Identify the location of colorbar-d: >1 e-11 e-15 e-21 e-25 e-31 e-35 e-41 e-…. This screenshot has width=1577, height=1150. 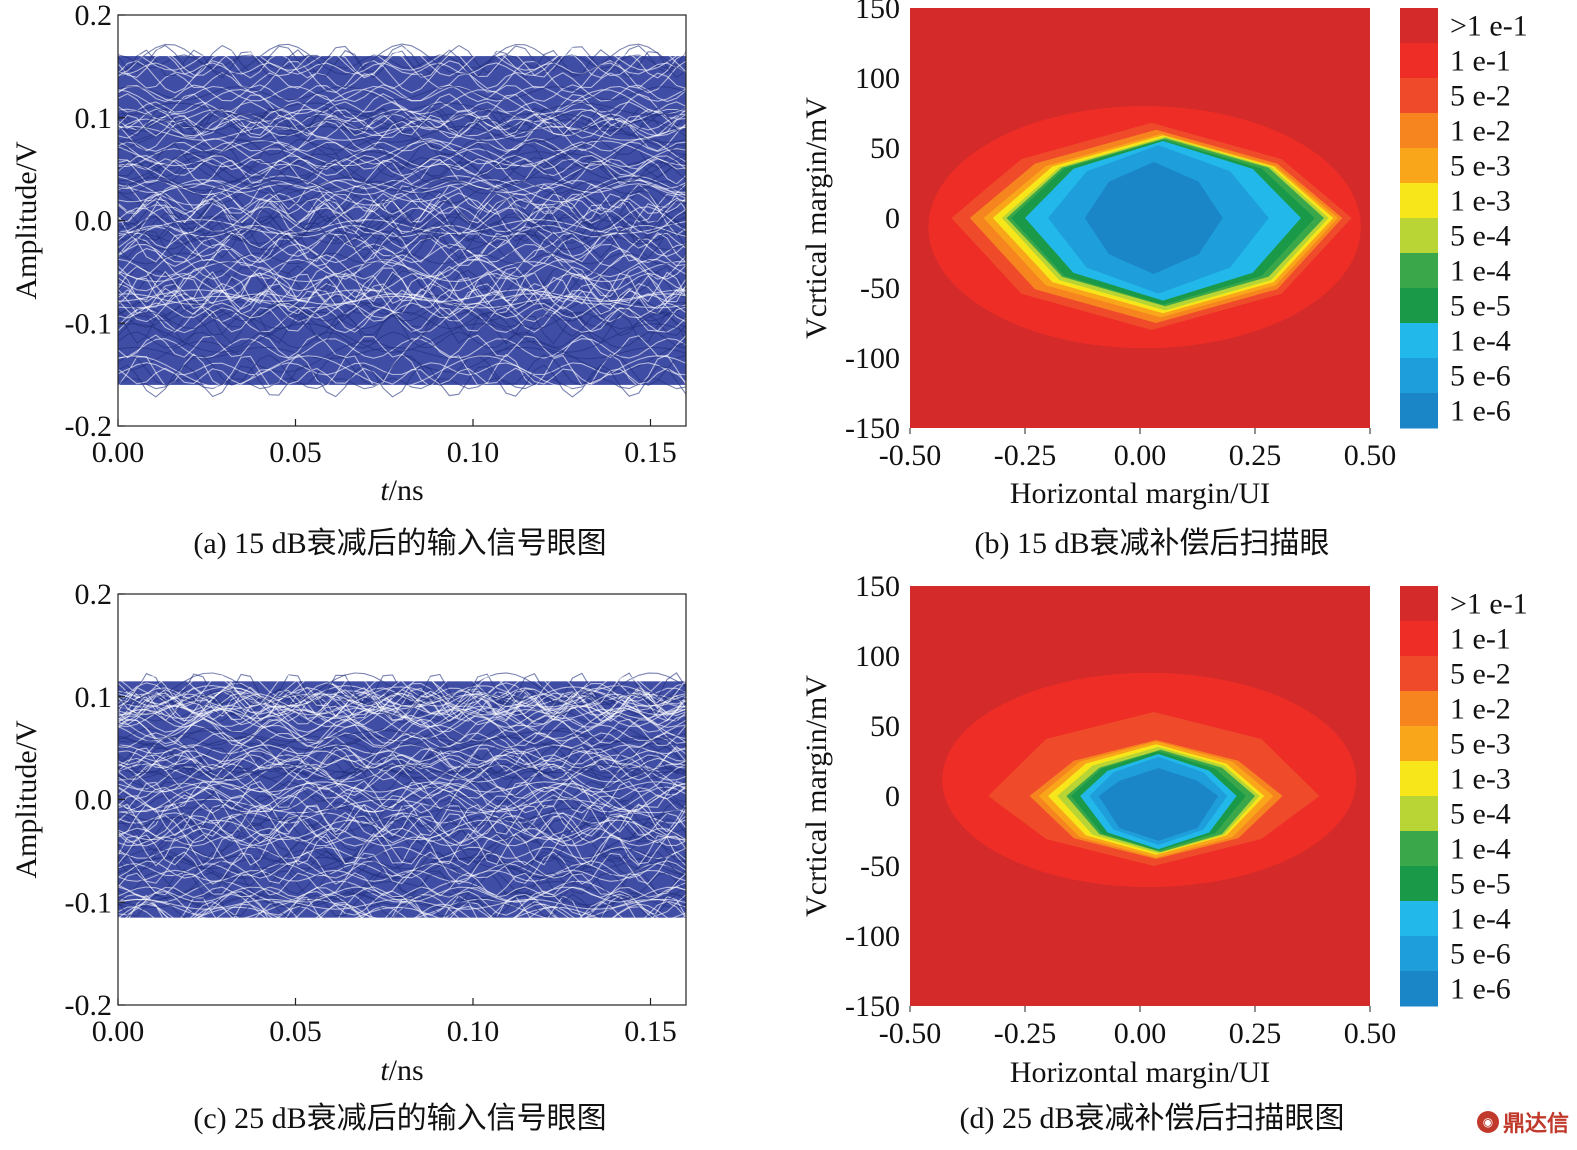
(1464, 796).